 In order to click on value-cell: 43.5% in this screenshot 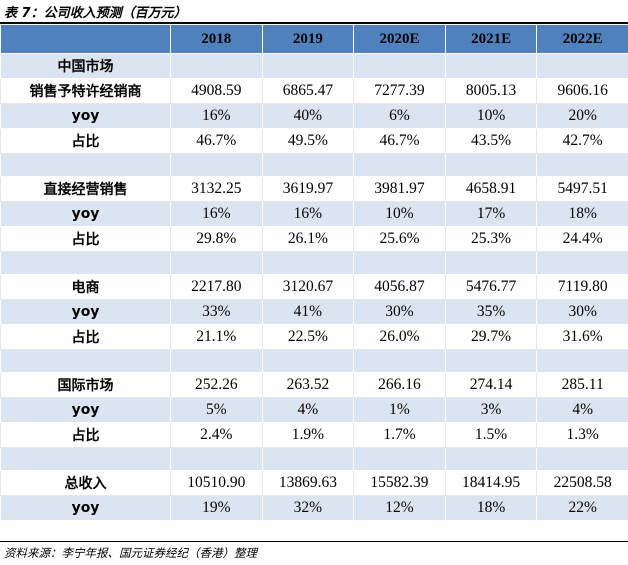, I will do `click(491, 141)`.